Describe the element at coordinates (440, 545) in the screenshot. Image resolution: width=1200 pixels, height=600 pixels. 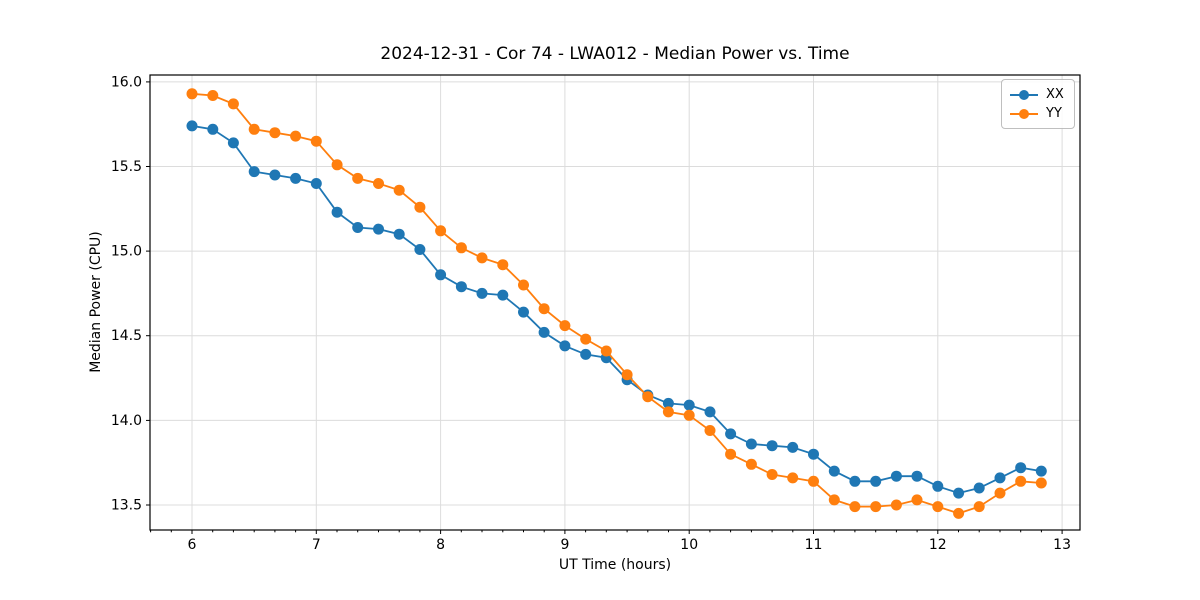
I see `x-tick-label: 8` at that location.